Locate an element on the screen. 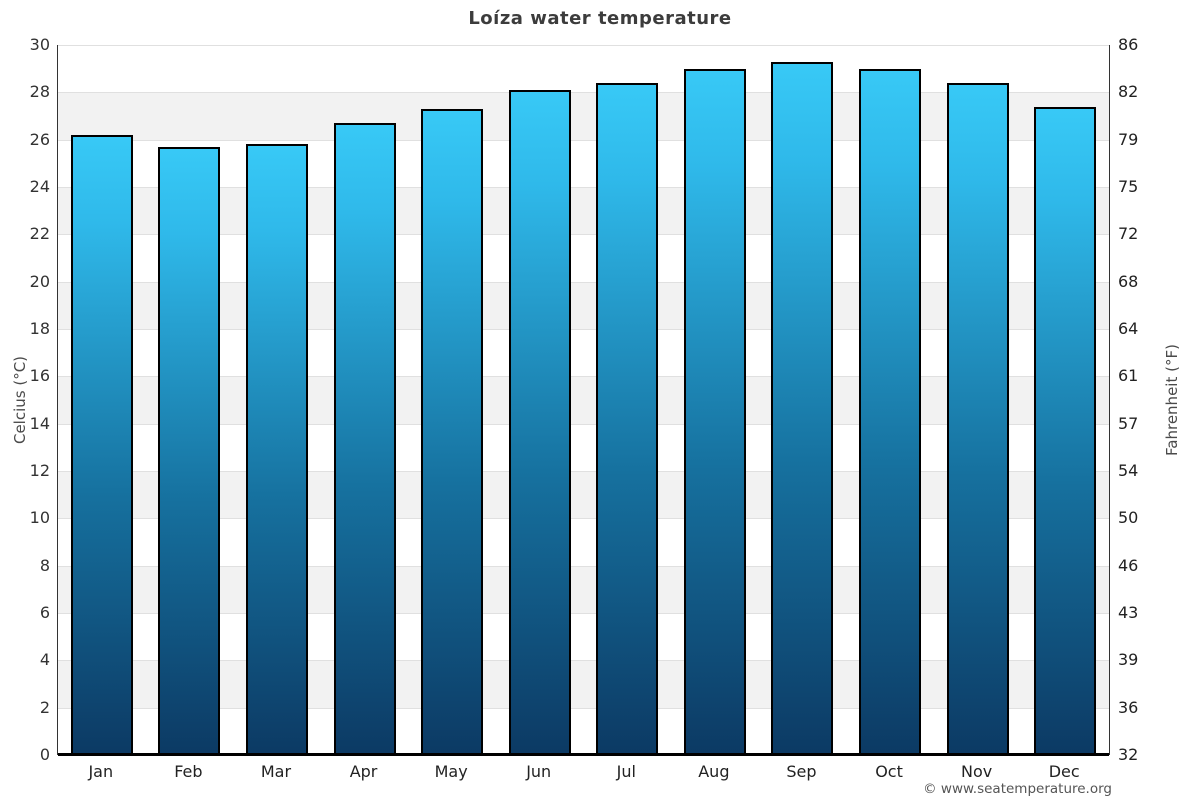 The height and width of the screenshot is (800, 1200). ytick-celsius-10: 10 is located at coordinates (39, 518).